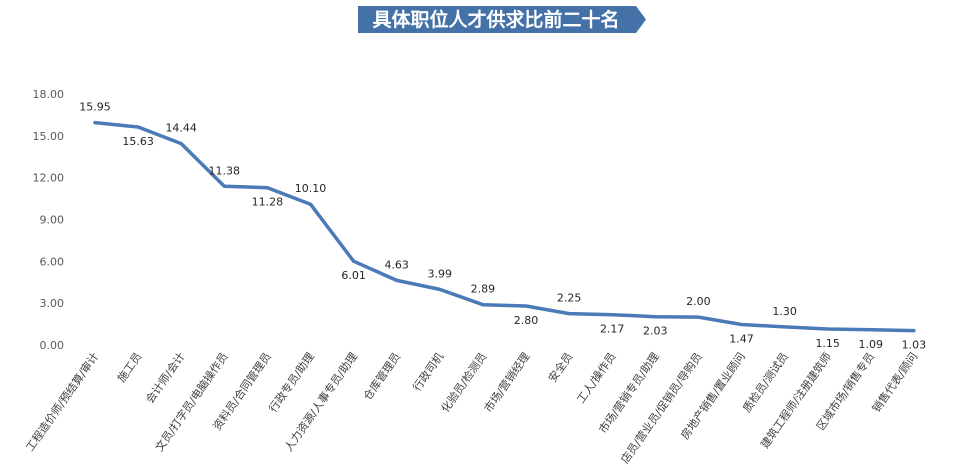  I want to click on y-tick-label: 6.00, so click(52, 261).